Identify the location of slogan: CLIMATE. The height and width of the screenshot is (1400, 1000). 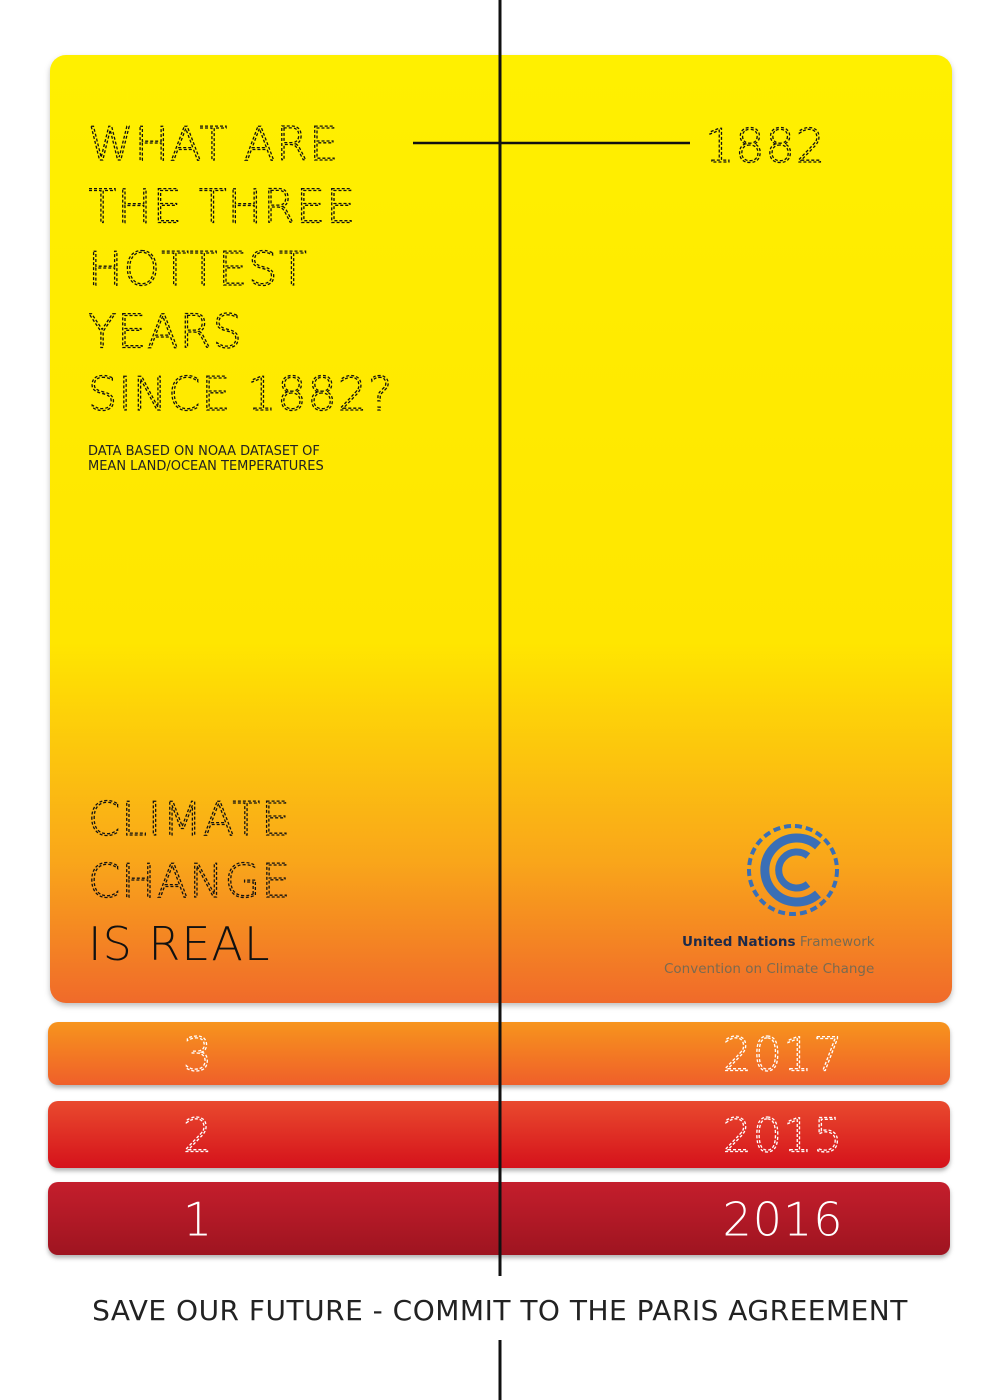
(189, 819).